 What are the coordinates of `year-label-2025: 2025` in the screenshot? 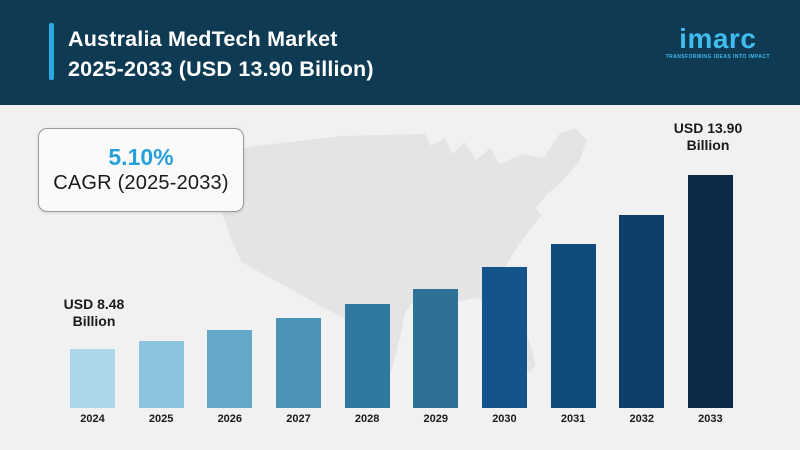 It's located at (161, 419).